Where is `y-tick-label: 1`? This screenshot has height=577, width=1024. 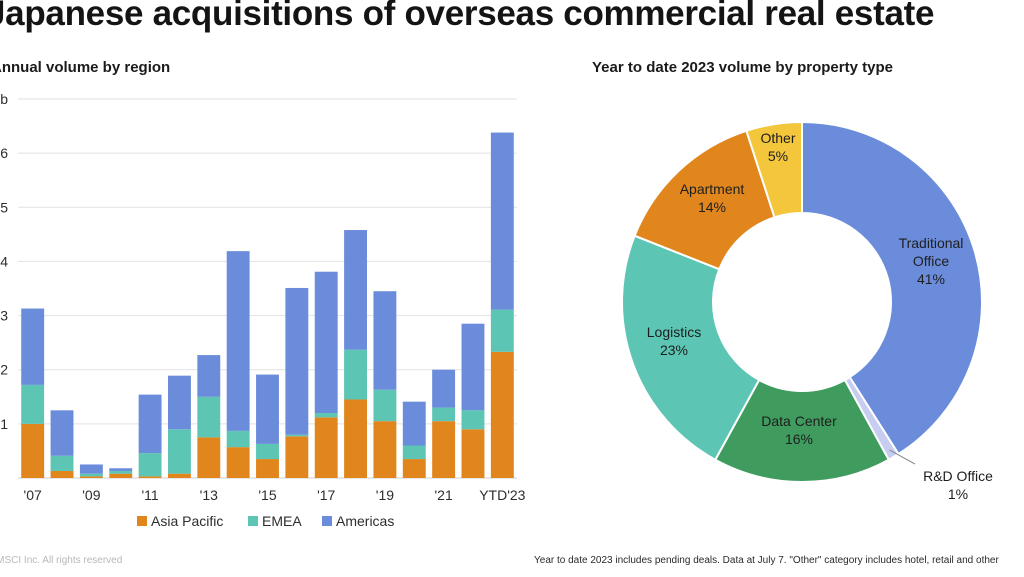 y-tick-label: 1 is located at coordinates (4, 424).